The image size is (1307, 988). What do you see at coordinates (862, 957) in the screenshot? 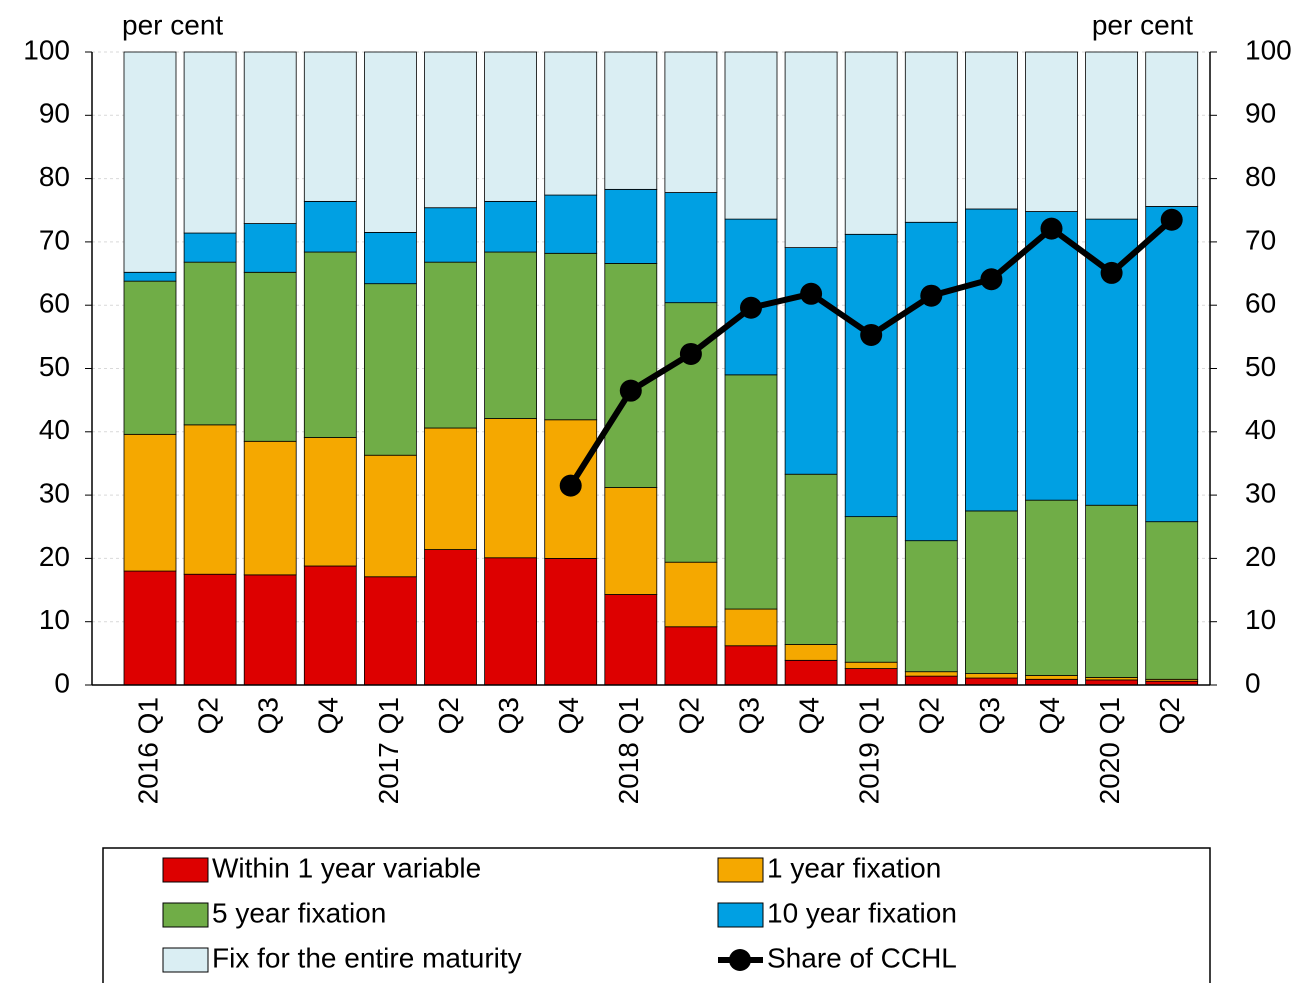
I see `legend-label: Share of CCHL` at bounding box center [862, 957].